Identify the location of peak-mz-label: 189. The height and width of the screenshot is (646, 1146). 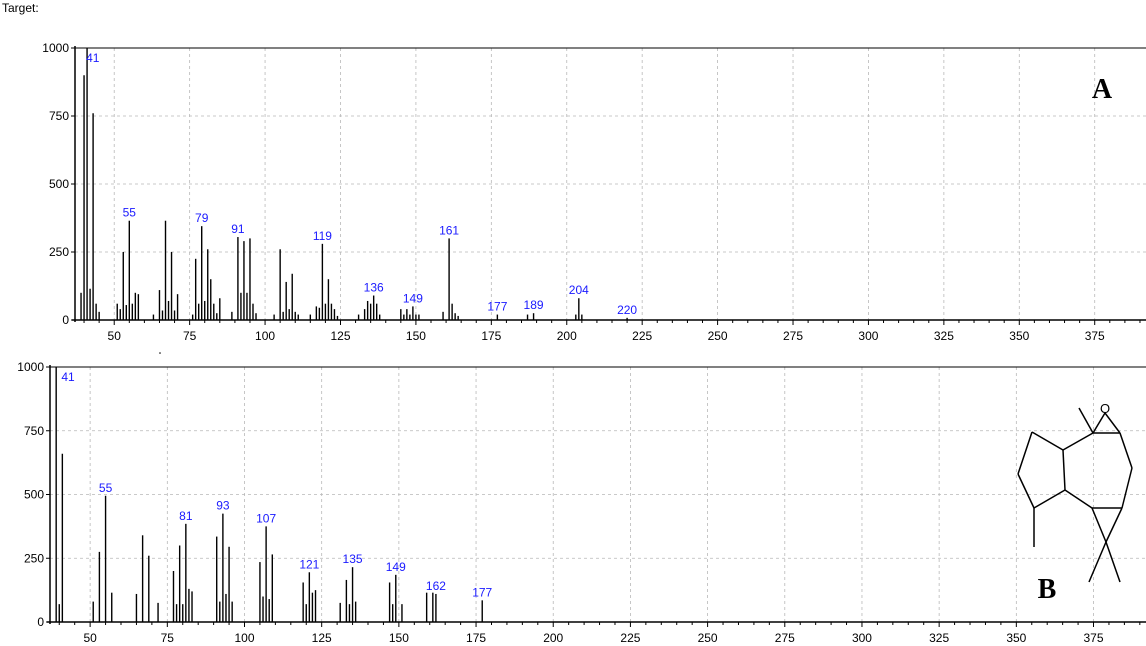
(534, 305).